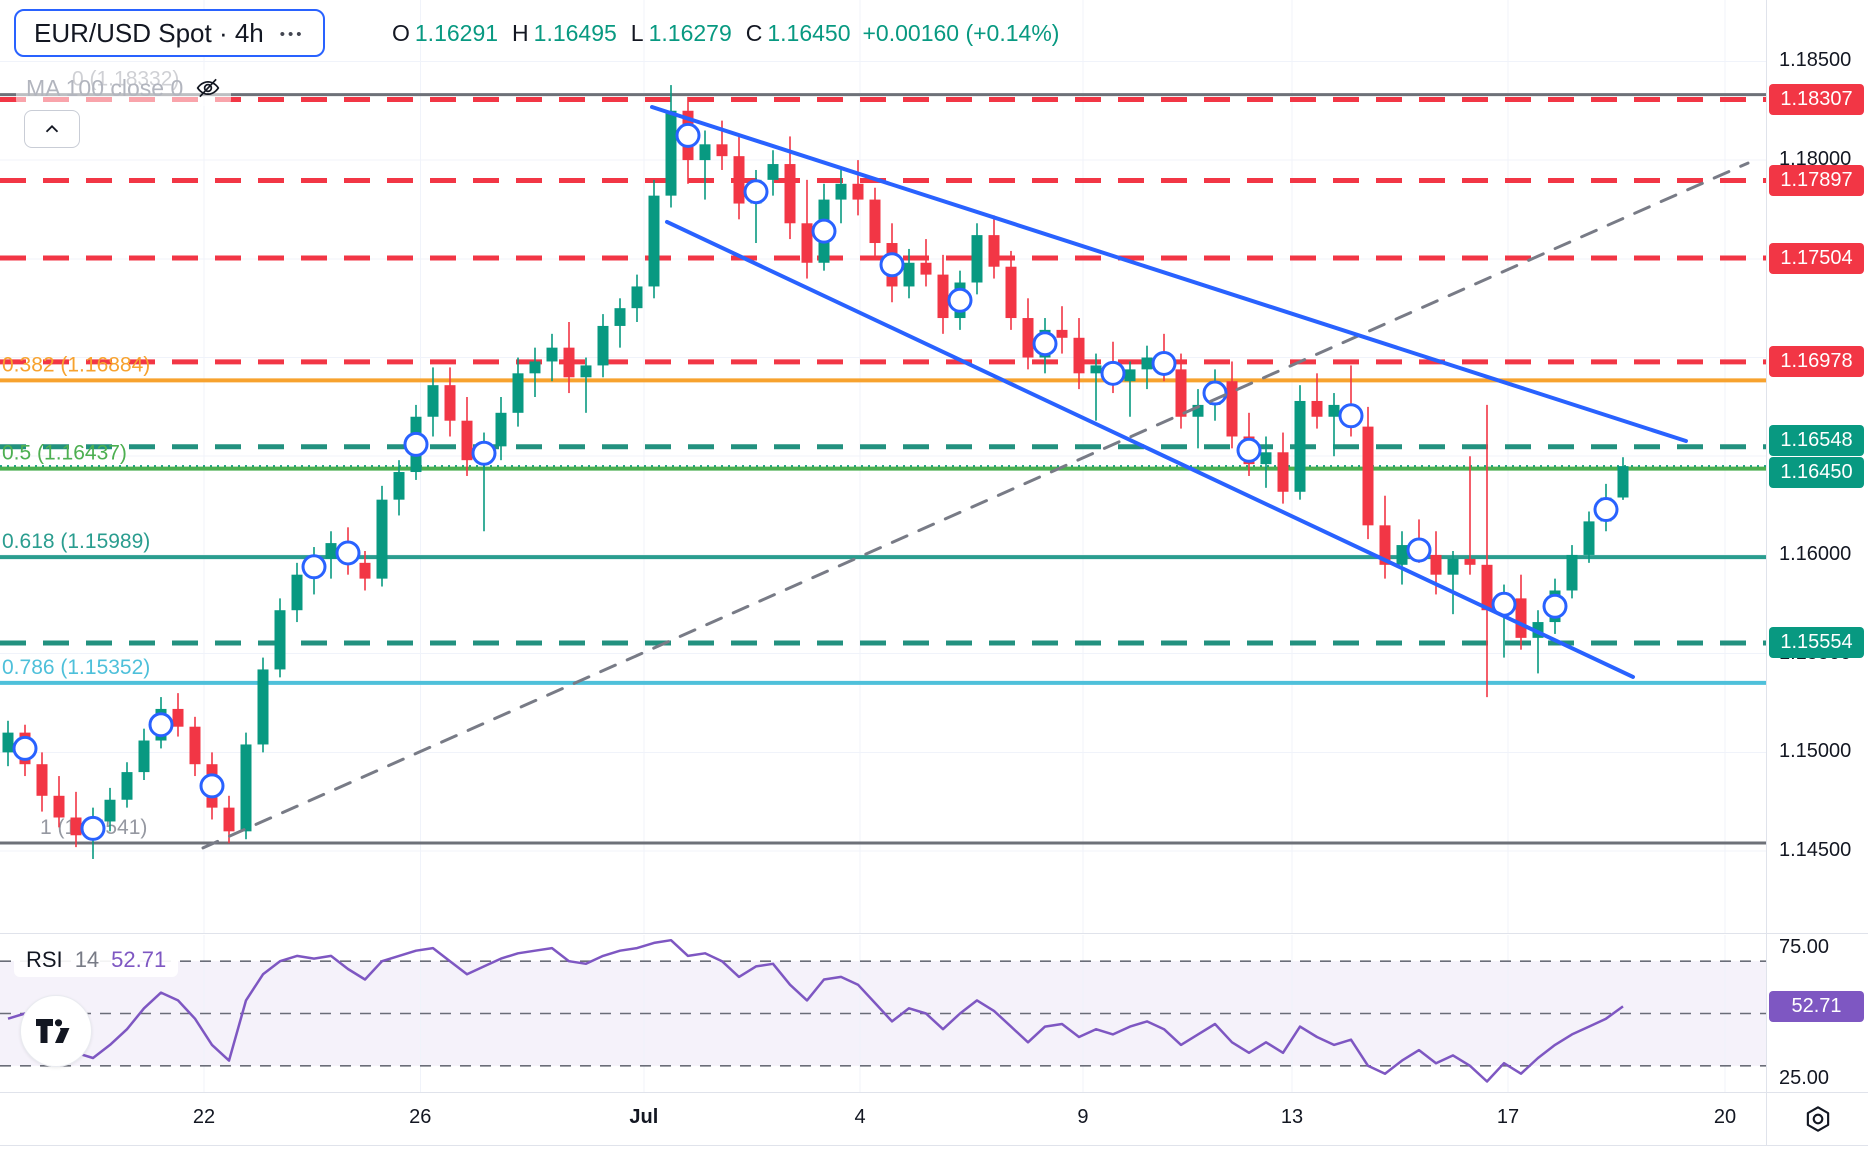 This screenshot has height=1164, width=1868. Describe the element at coordinates (124, 88) in the screenshot. I see `indicator-legend-ma: MA 100 close 0` at that location.